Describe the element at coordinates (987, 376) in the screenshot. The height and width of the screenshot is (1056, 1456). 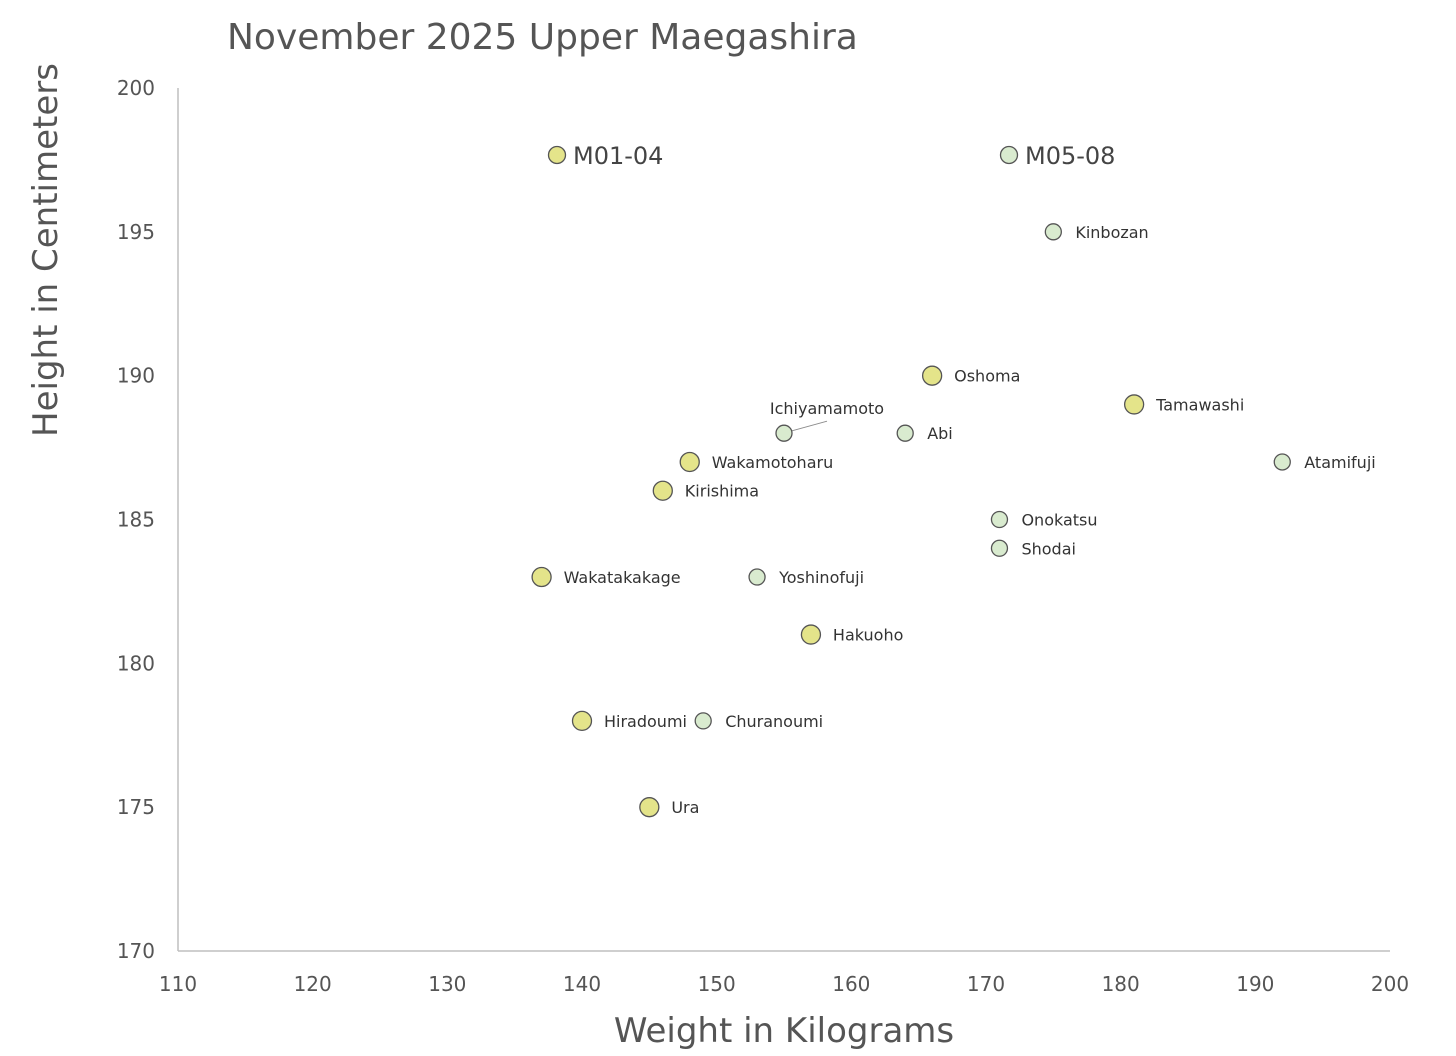
I see `data-label: Oshoma` at that location.